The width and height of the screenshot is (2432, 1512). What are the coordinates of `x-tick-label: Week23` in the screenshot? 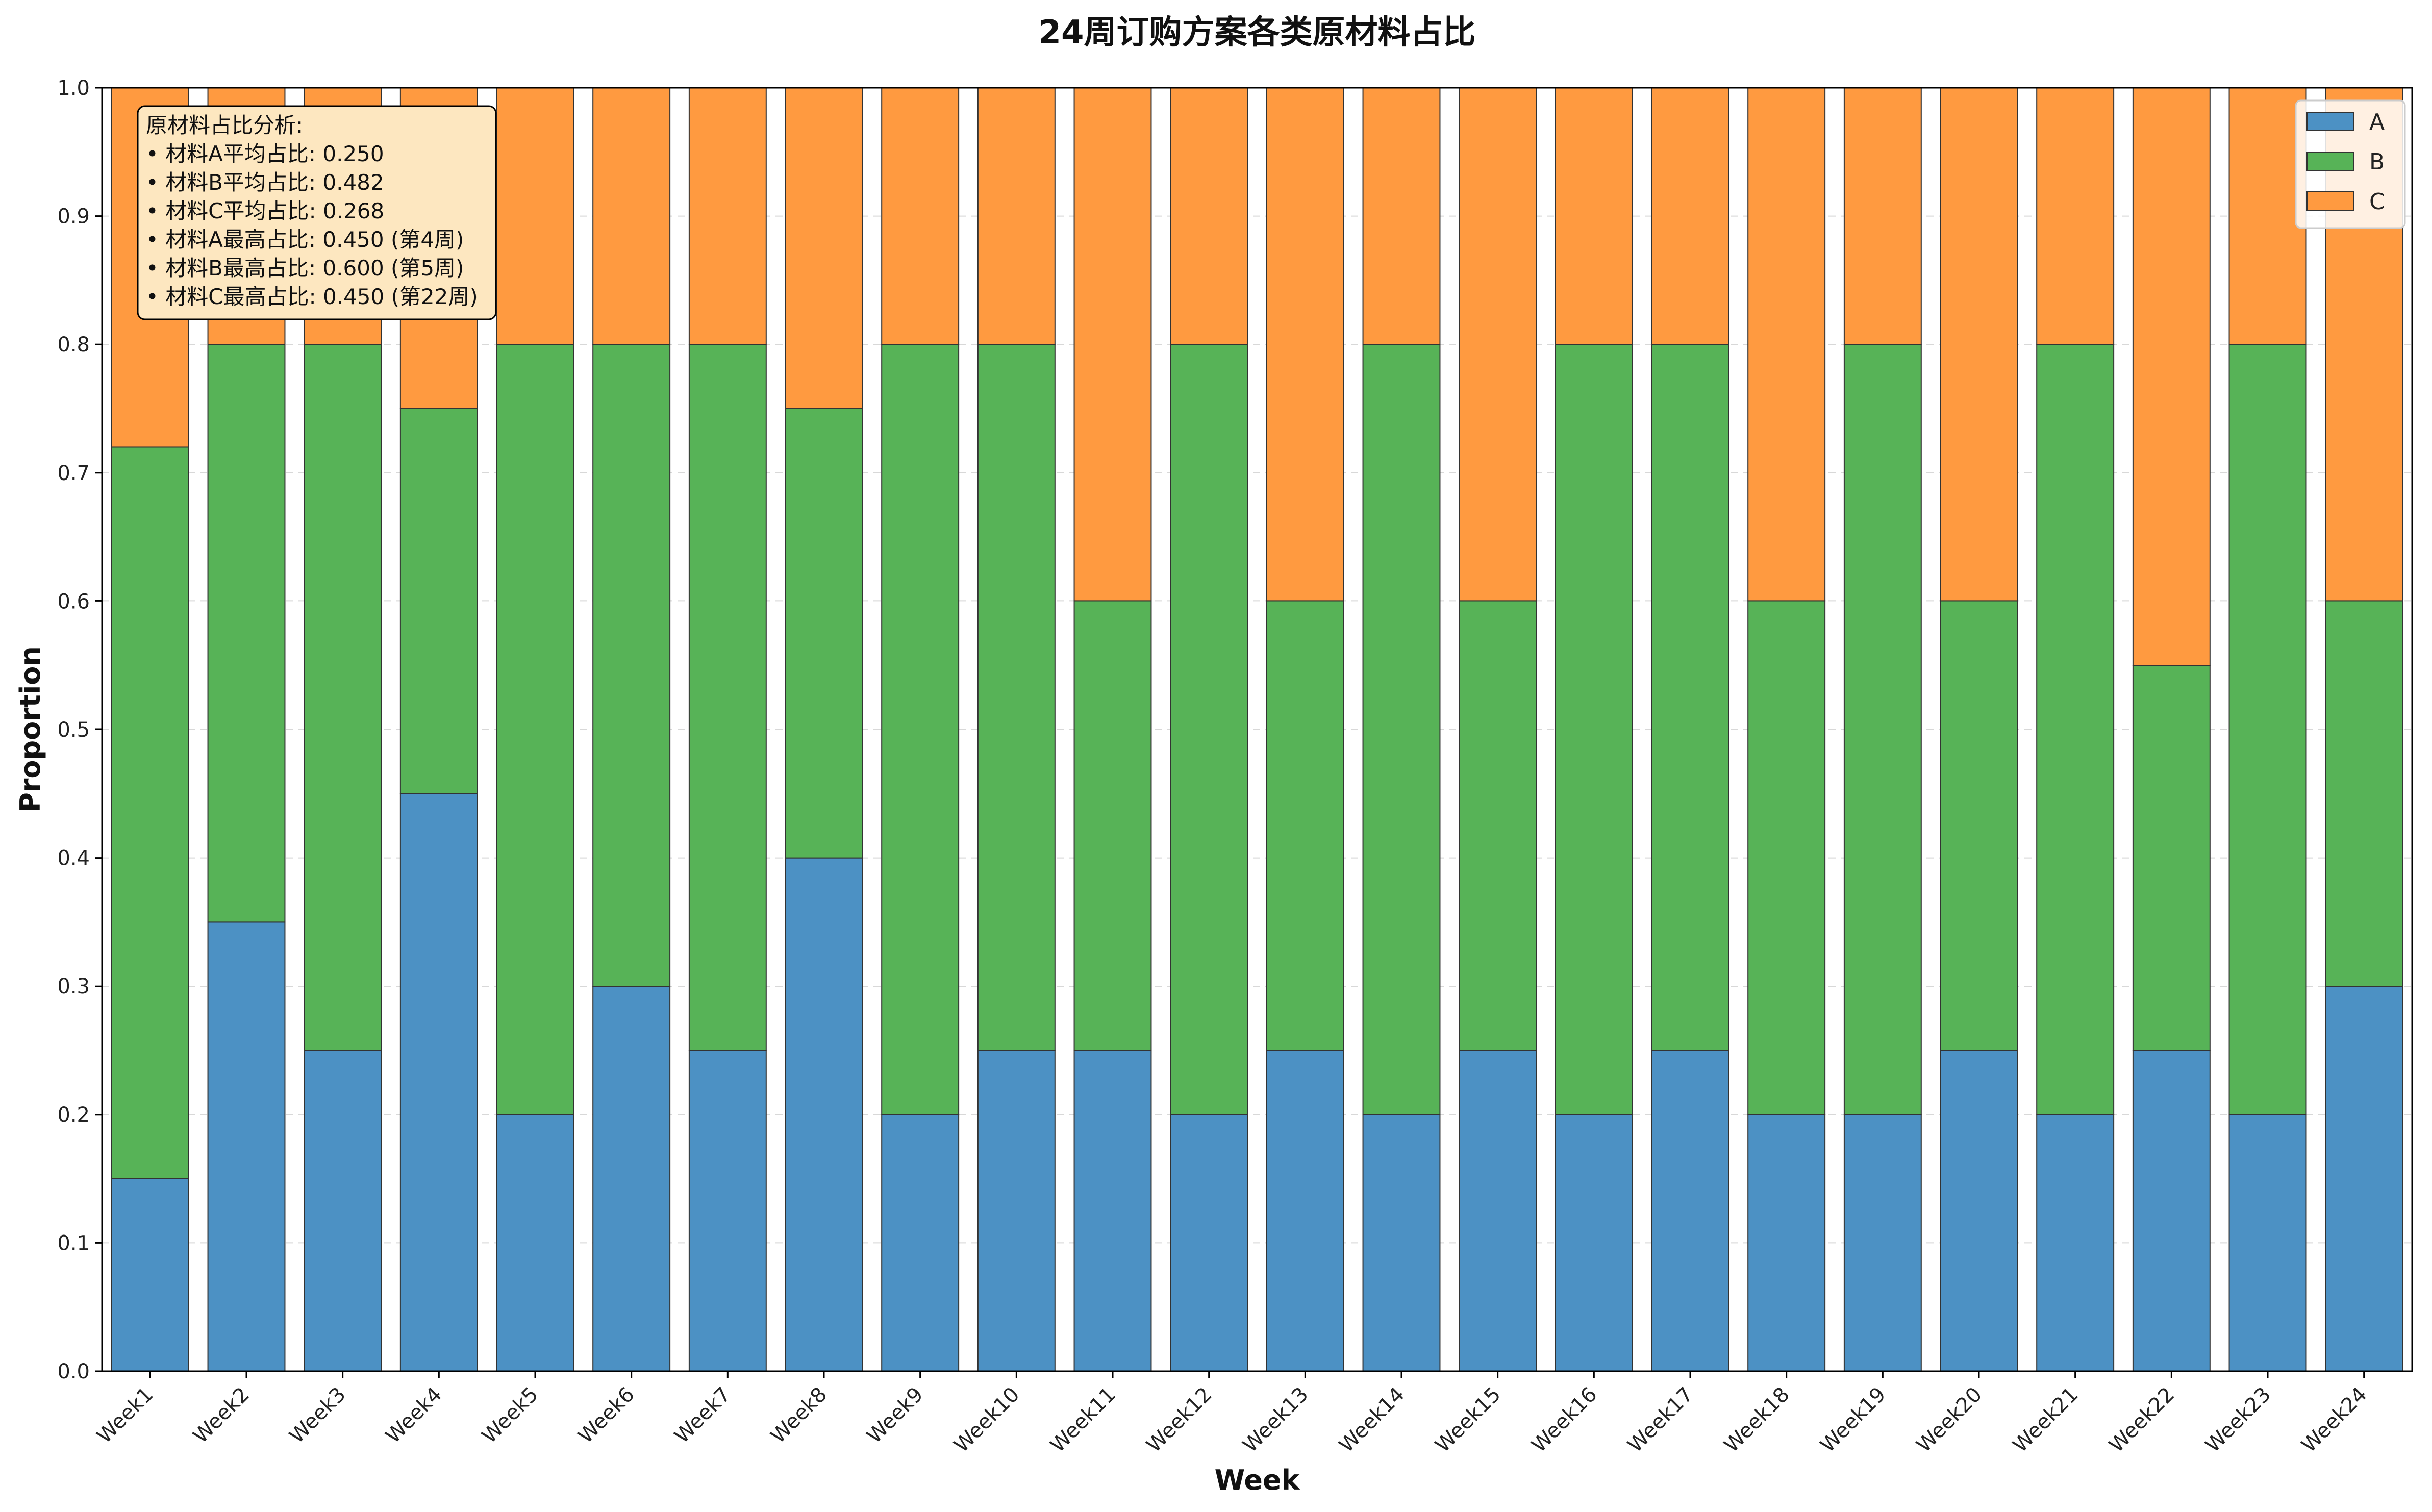 It's located at (2238, 1420).